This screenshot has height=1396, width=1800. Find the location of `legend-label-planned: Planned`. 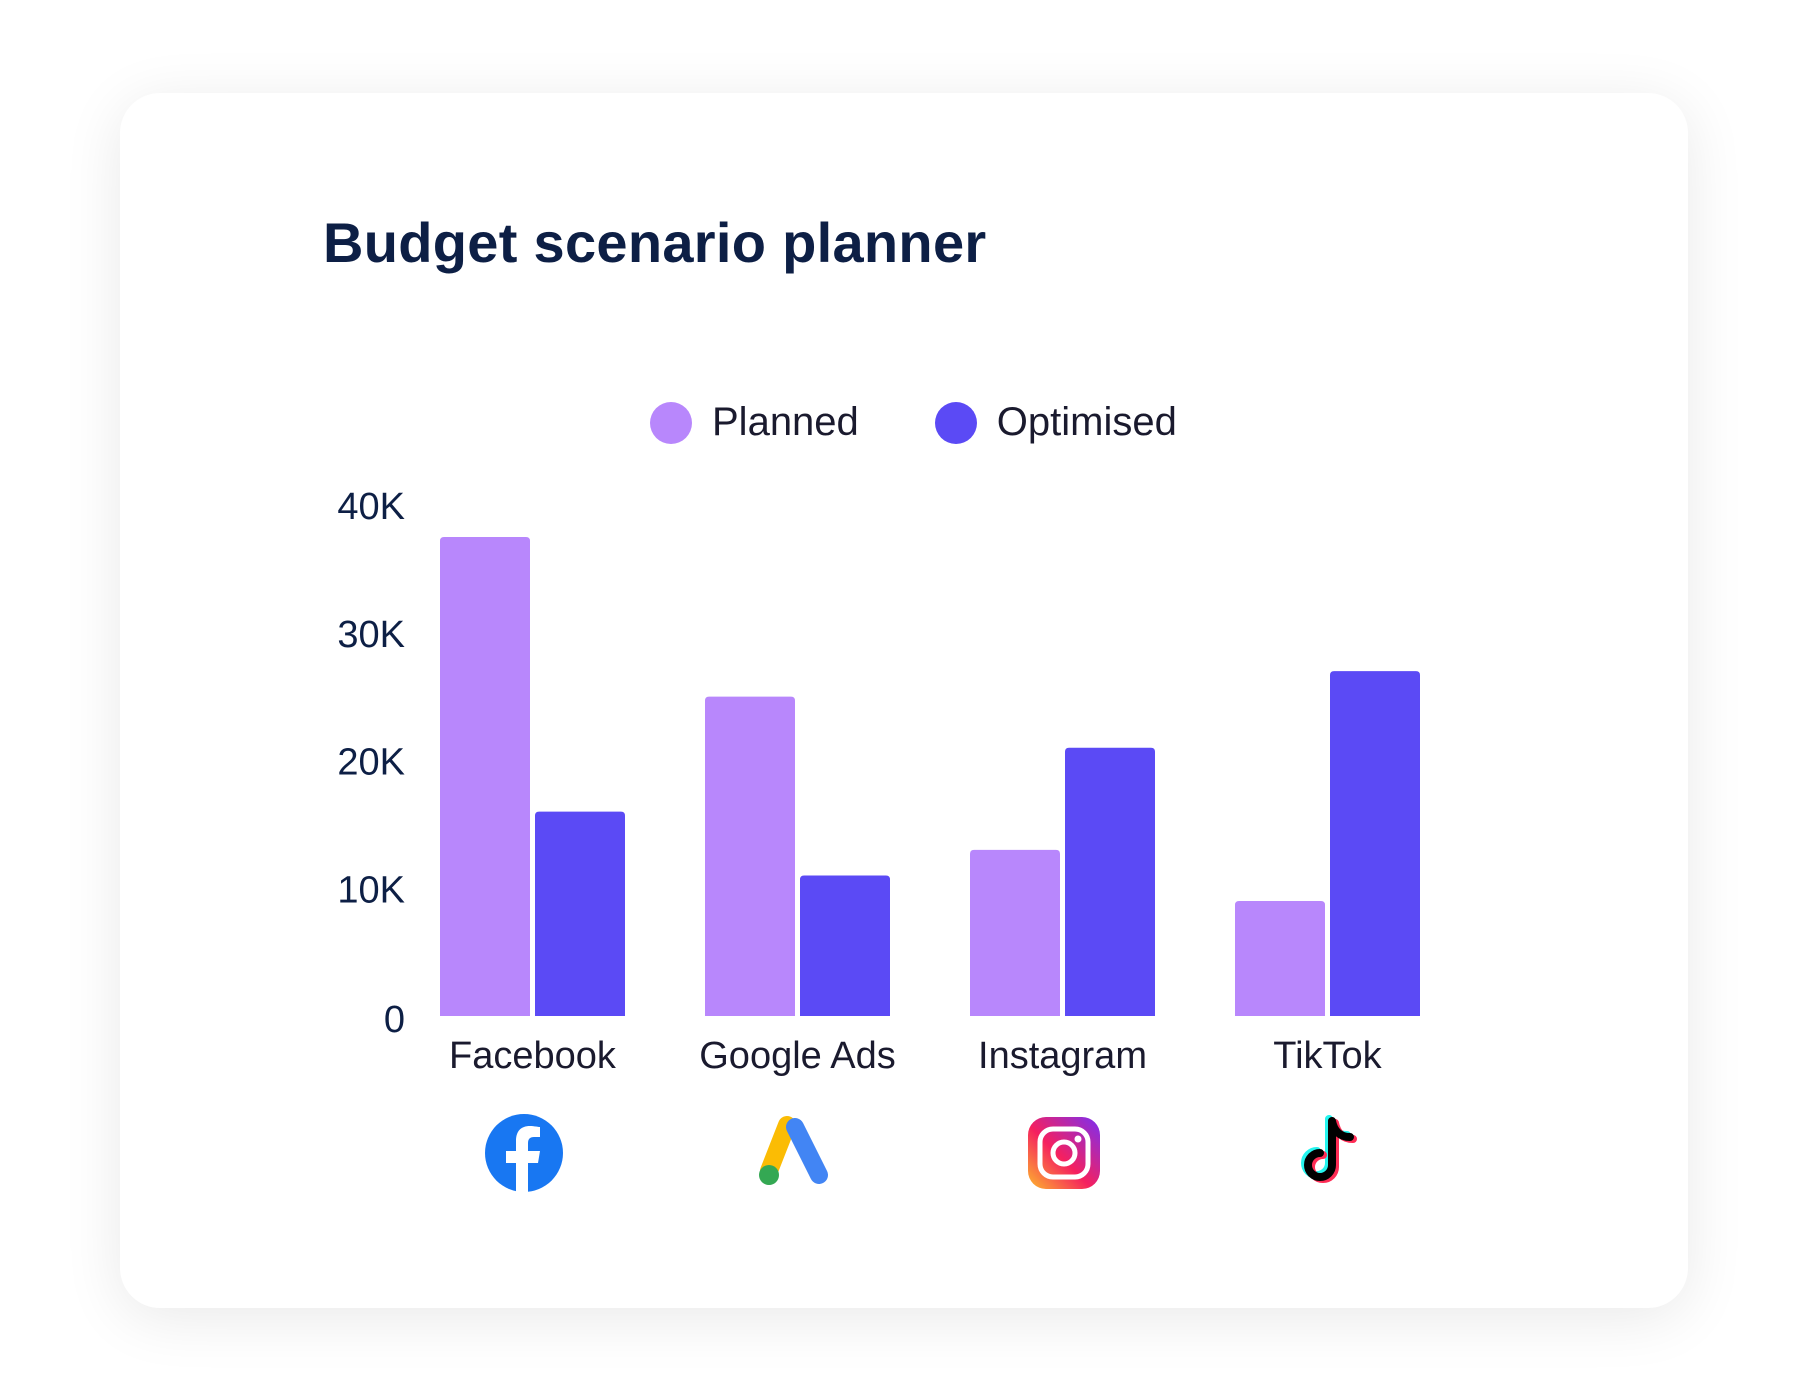

legend-label-planned: Planned is located at coordinates (785, 422).